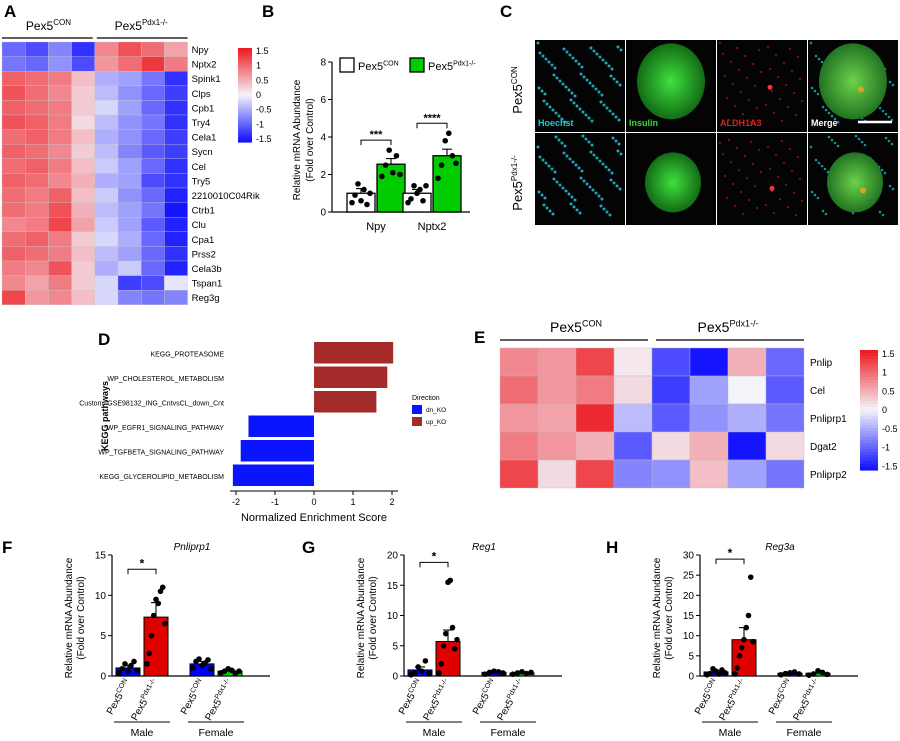 The height and width of the screenshot is (741, 900). Describe the element at coordinates (689, 596) in the screenshot. I see `y-tick-label: 20` at that location.